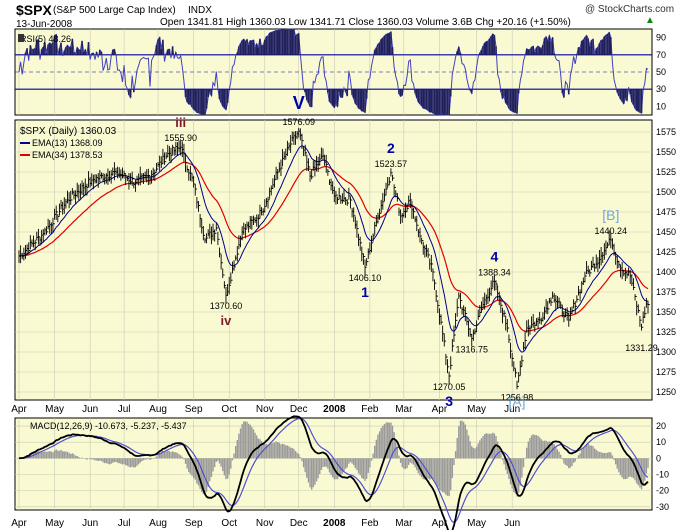  What do you see at coordinates (180, 122) in the screenshot?
I see `wave-label: iii` at bounding box center [180, 122].